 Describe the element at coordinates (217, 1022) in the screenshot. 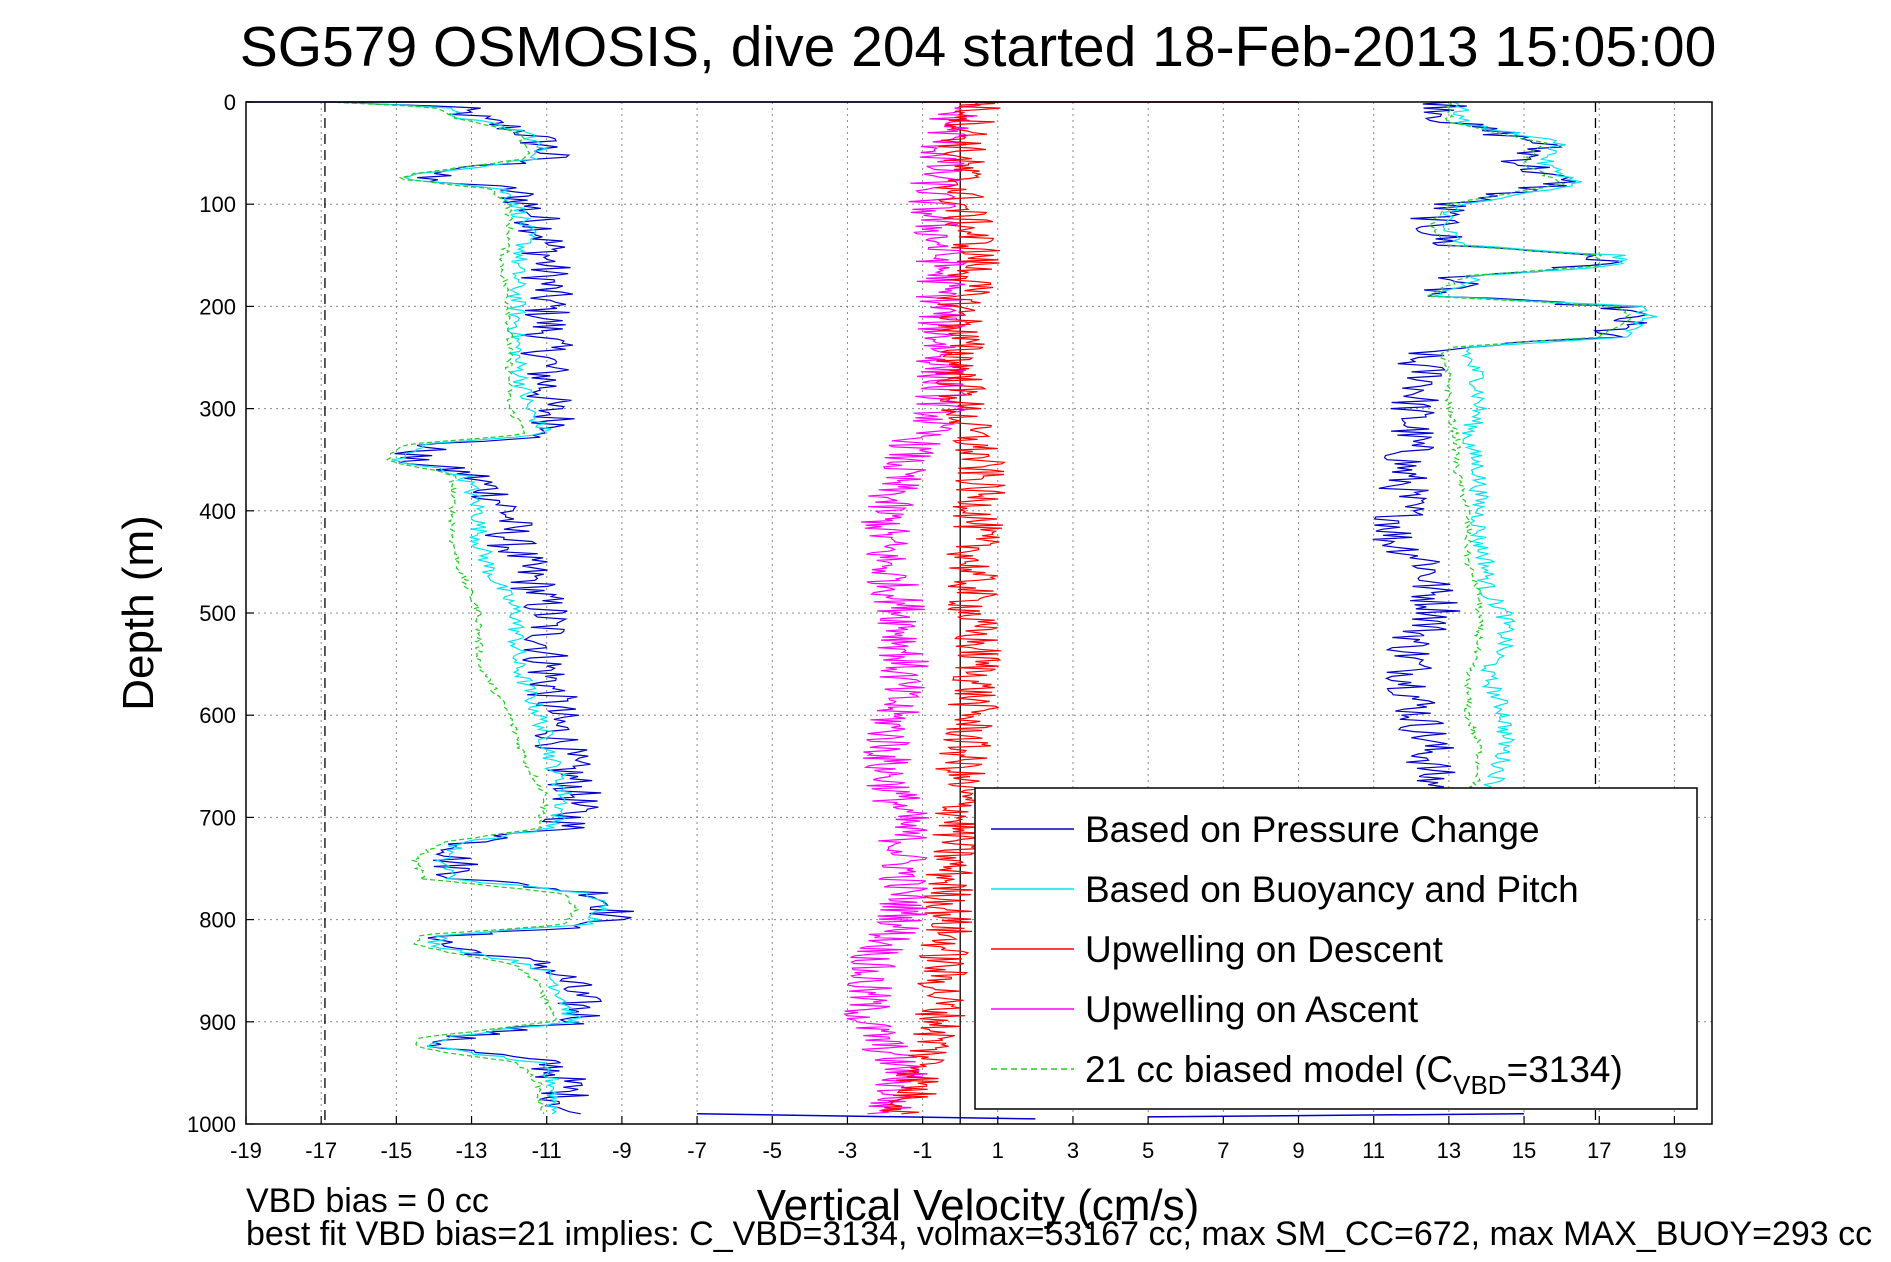

I see `y-tick-label: 900` at that location.